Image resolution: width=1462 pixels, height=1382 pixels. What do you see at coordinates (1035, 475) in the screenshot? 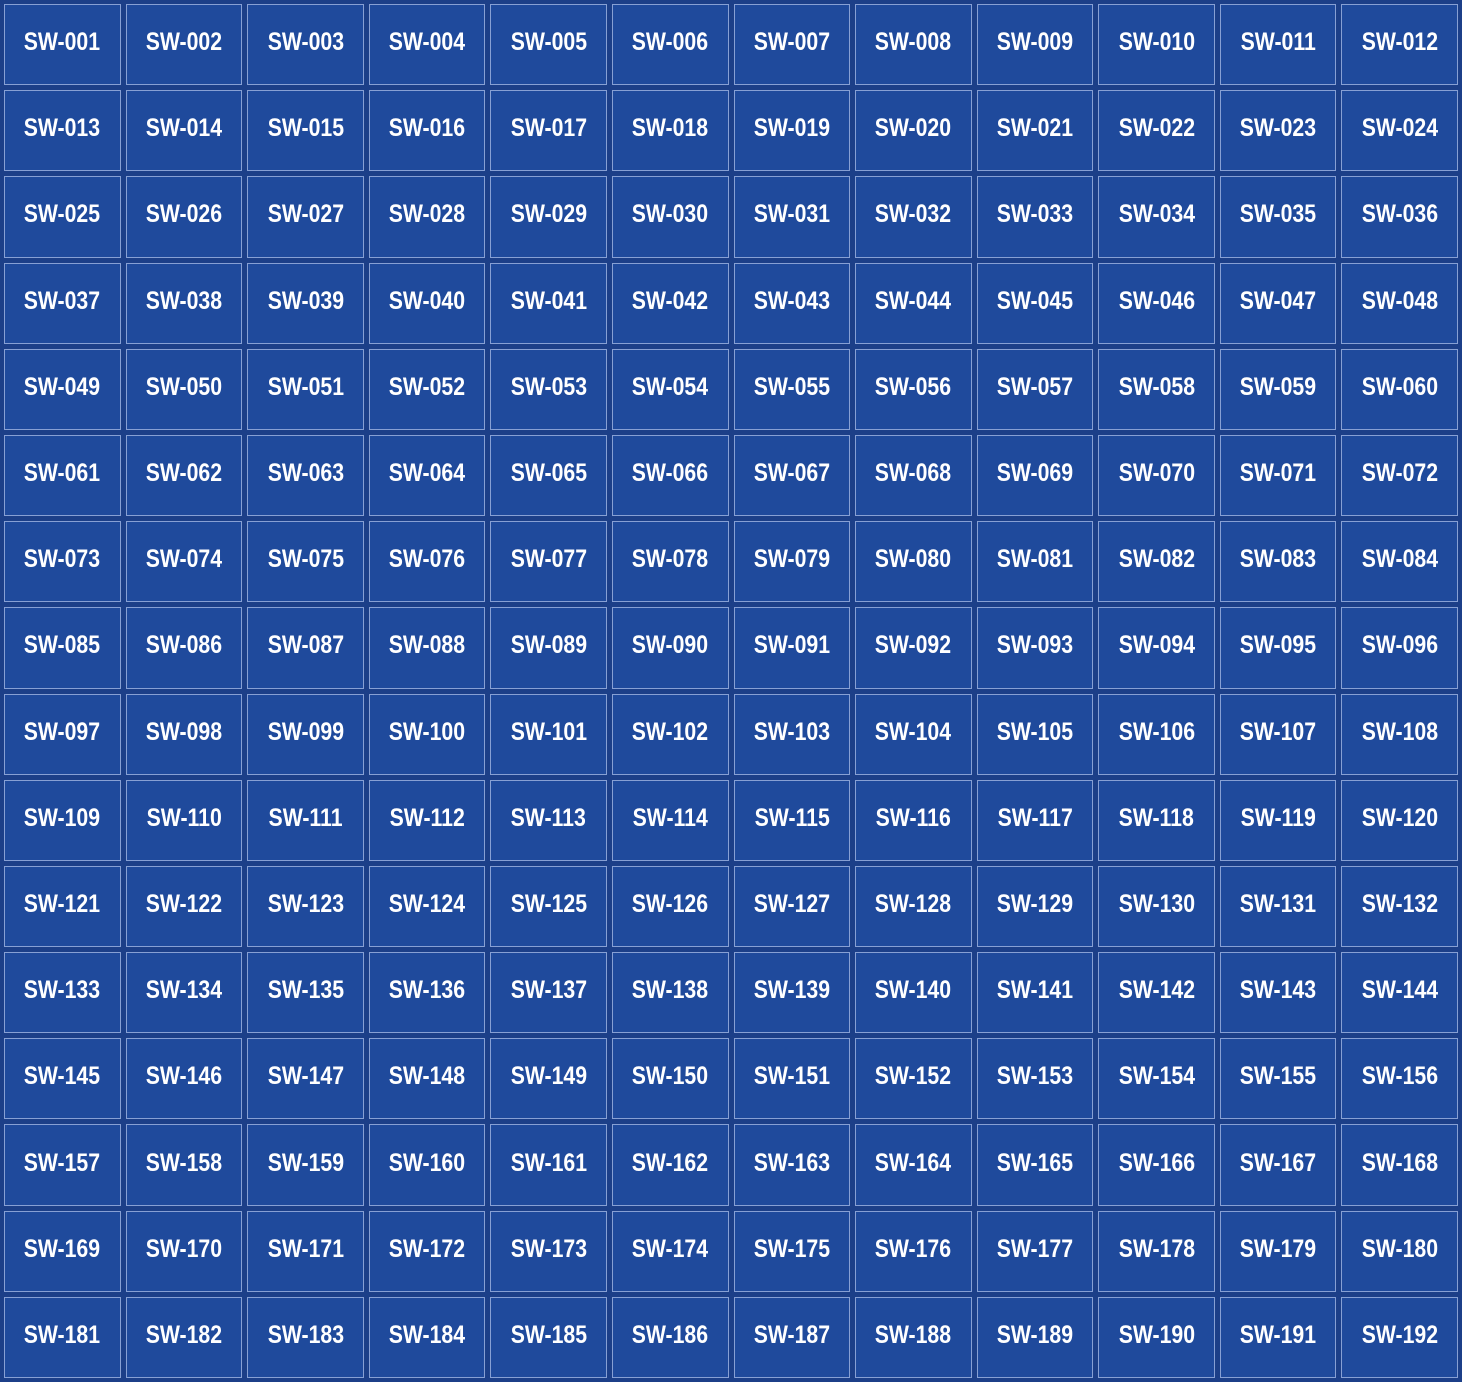
I see `cell-sw-069: SW-069` at bounding box center [1035, 475].